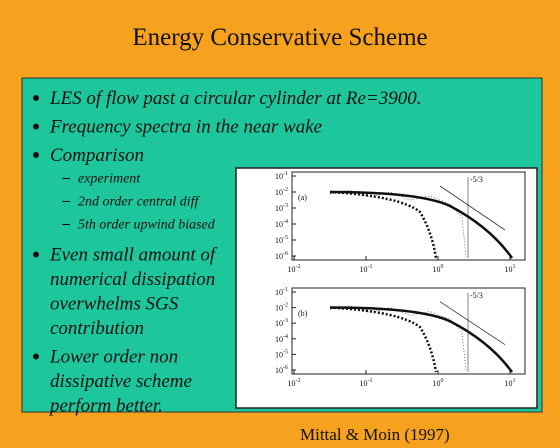  Describe the element at coordinates (109, 179) in the screenshot. I see `sub-bullet-text: experiment` at that location.